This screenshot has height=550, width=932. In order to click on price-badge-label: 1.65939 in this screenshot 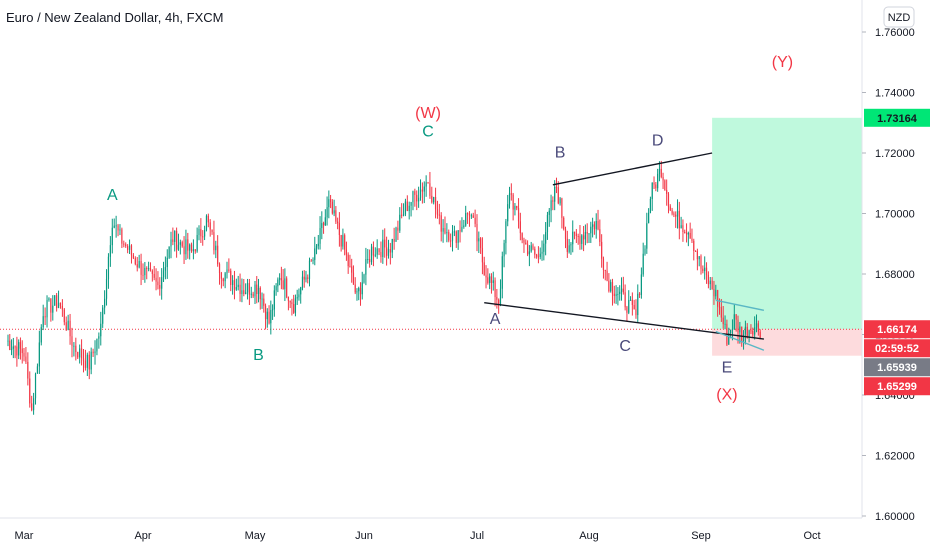, I will do `click(897, 368)`.